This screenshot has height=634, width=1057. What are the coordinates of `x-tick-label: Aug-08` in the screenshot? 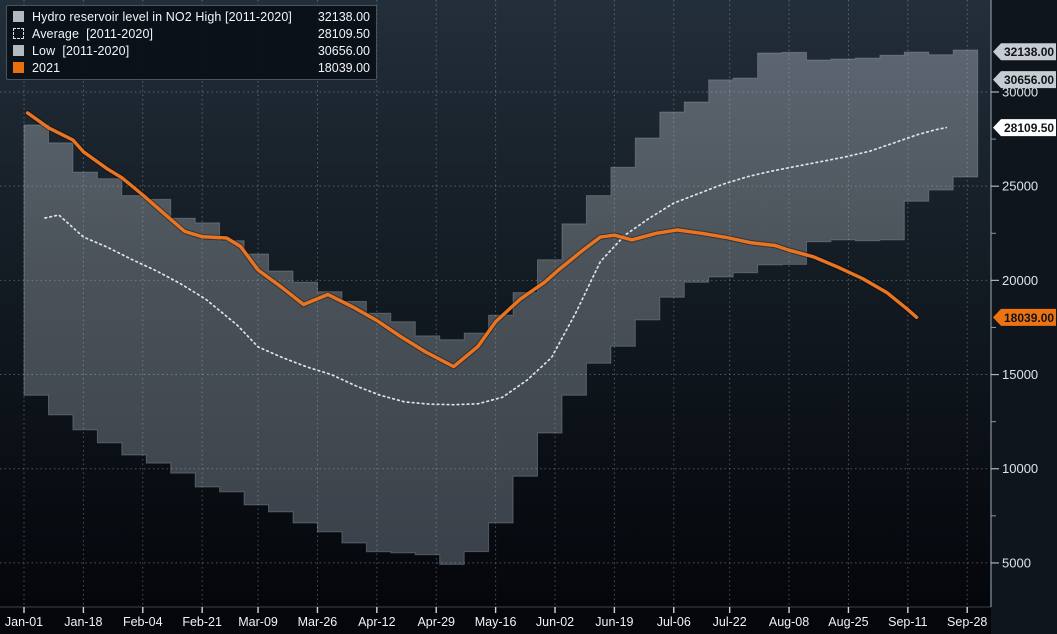 It's located at (789, 622).